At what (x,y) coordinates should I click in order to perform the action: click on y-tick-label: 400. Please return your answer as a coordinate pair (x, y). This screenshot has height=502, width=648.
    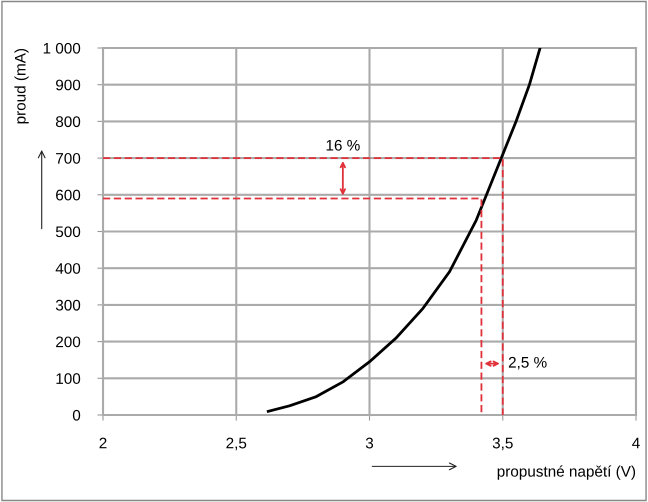
    Looking at the image, I should click on (68, 268).